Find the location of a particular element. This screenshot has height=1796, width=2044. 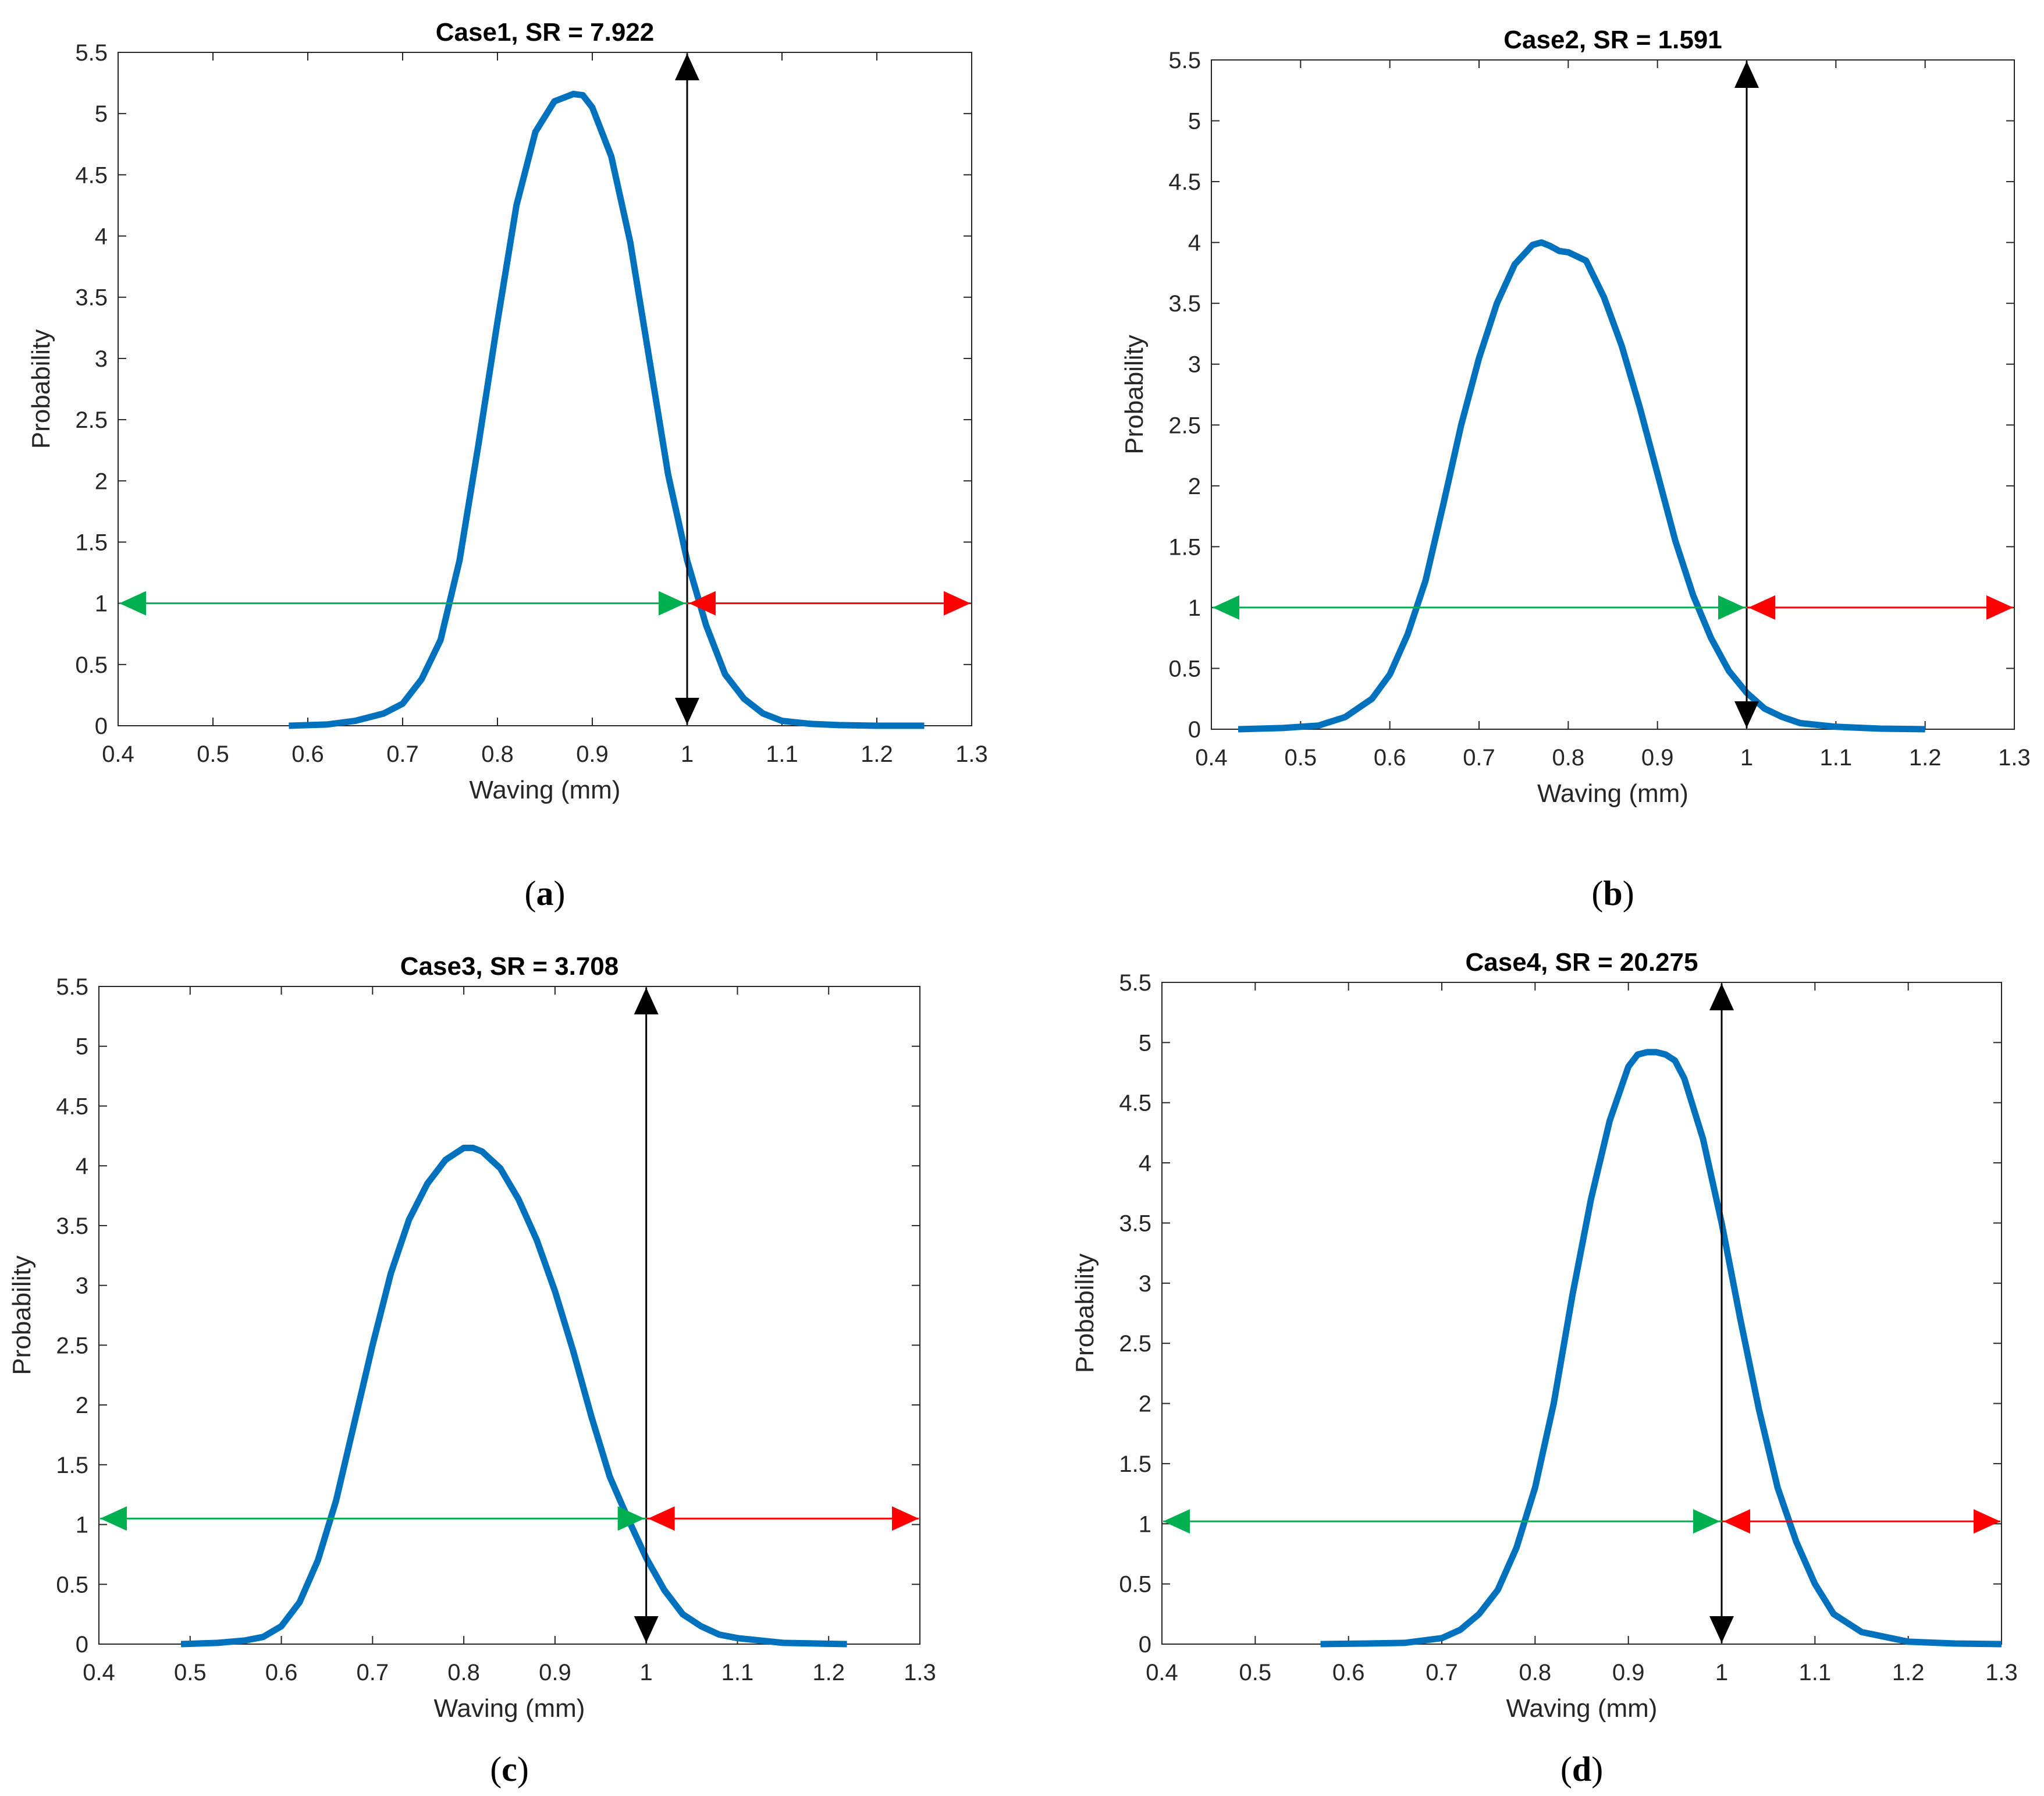

caption-letter: b is located at coordinates (1612, 893).